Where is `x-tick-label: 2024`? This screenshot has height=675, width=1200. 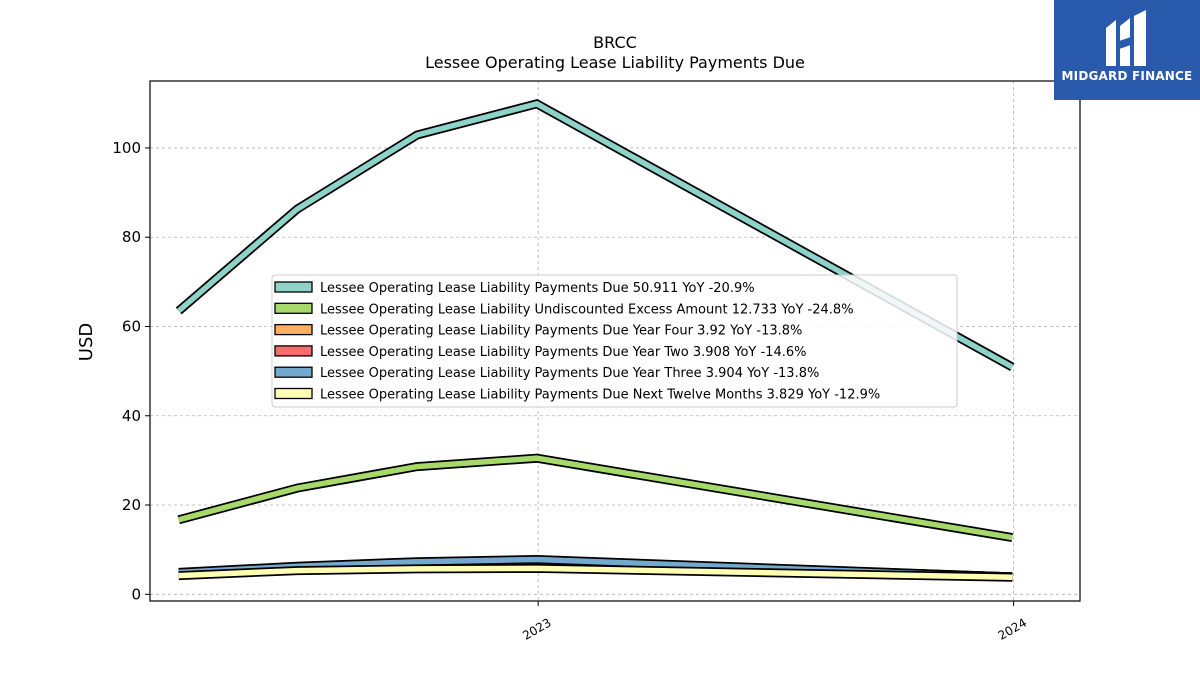 x-tick-label: 2024 is located at coordinates (1012, 628).